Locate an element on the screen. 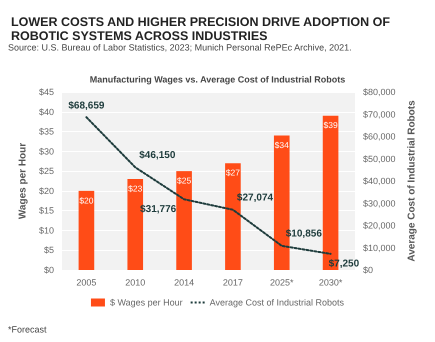 The height and width of the screenshot is (342, 435). y-tick-label: $25 is located at coordinates (46, 171).